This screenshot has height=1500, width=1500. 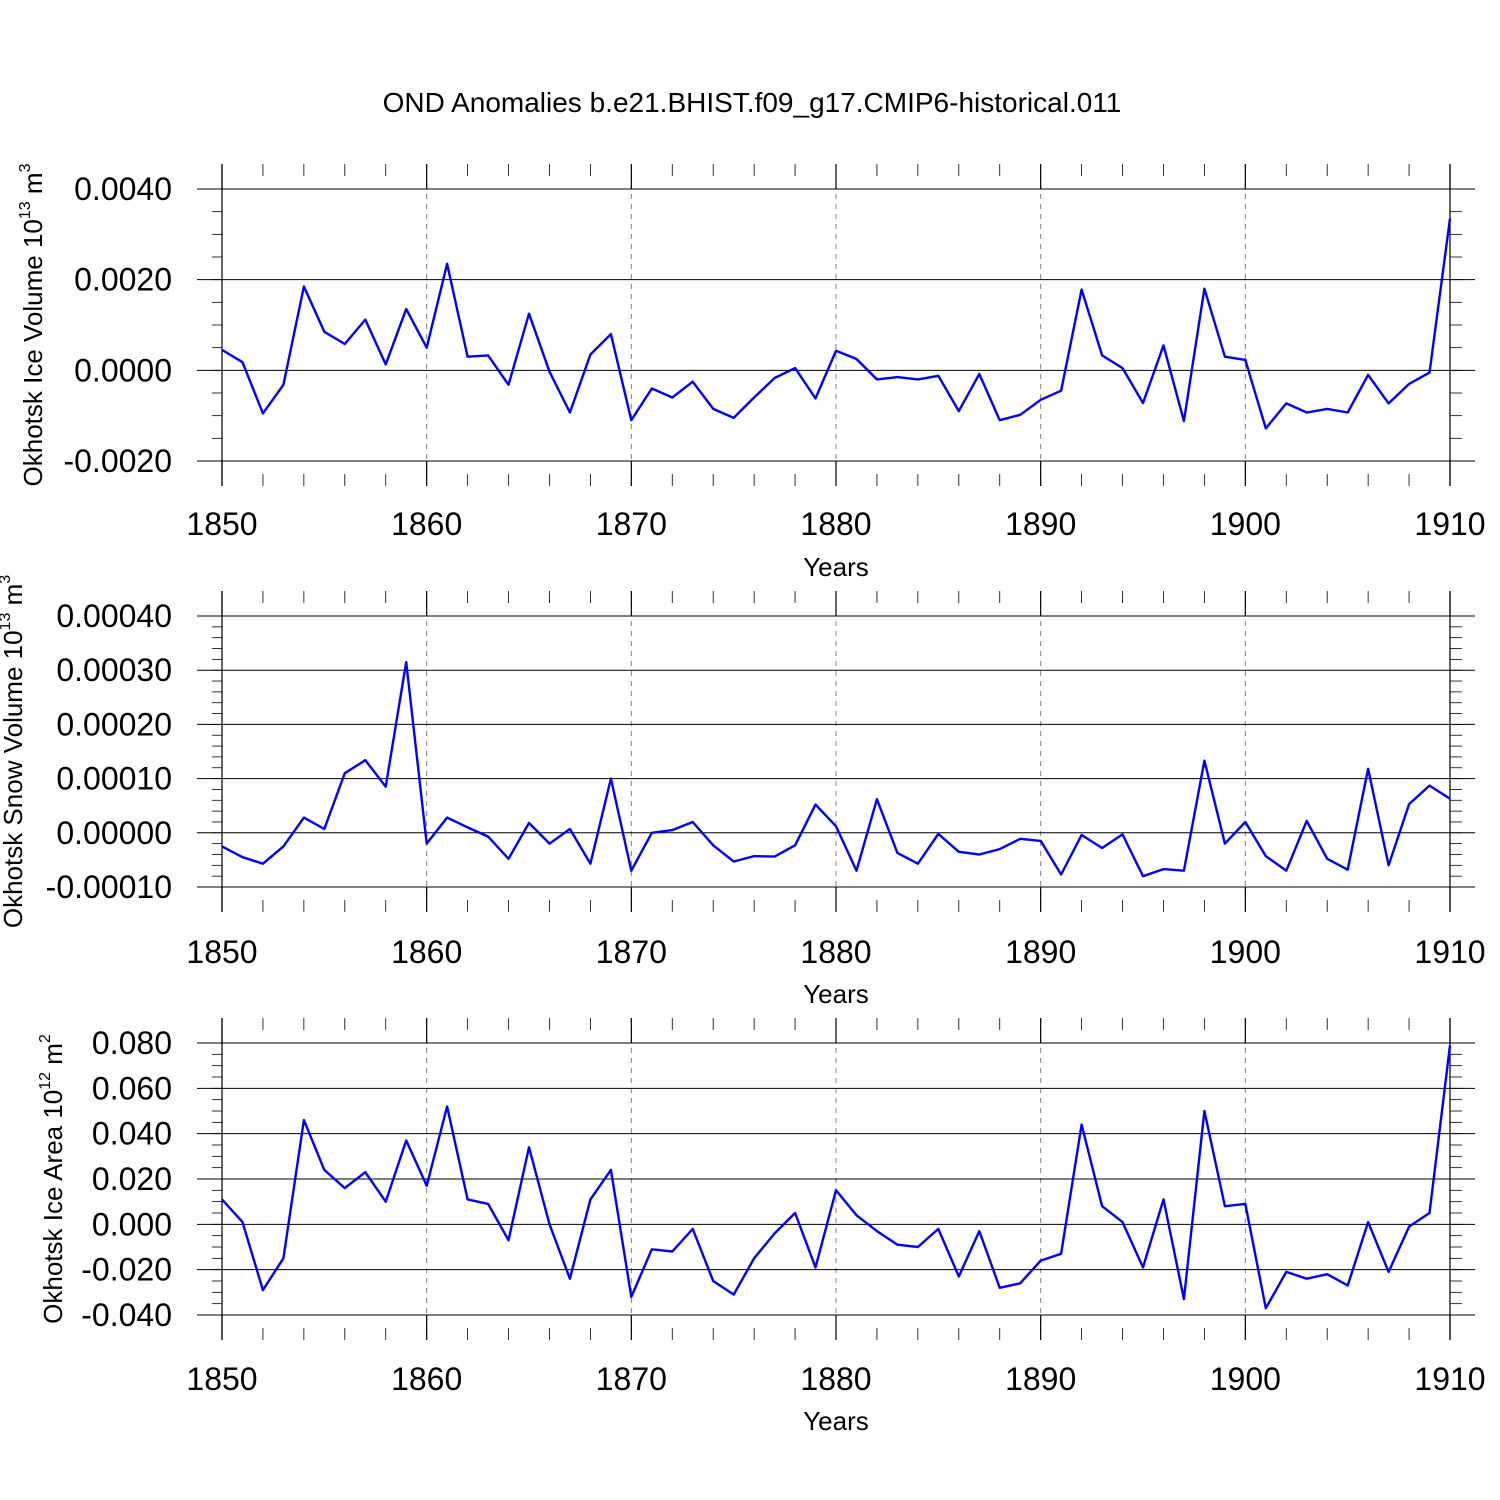 I want to click on y-tick-label: 0.00020, so click(x=114, y=724).